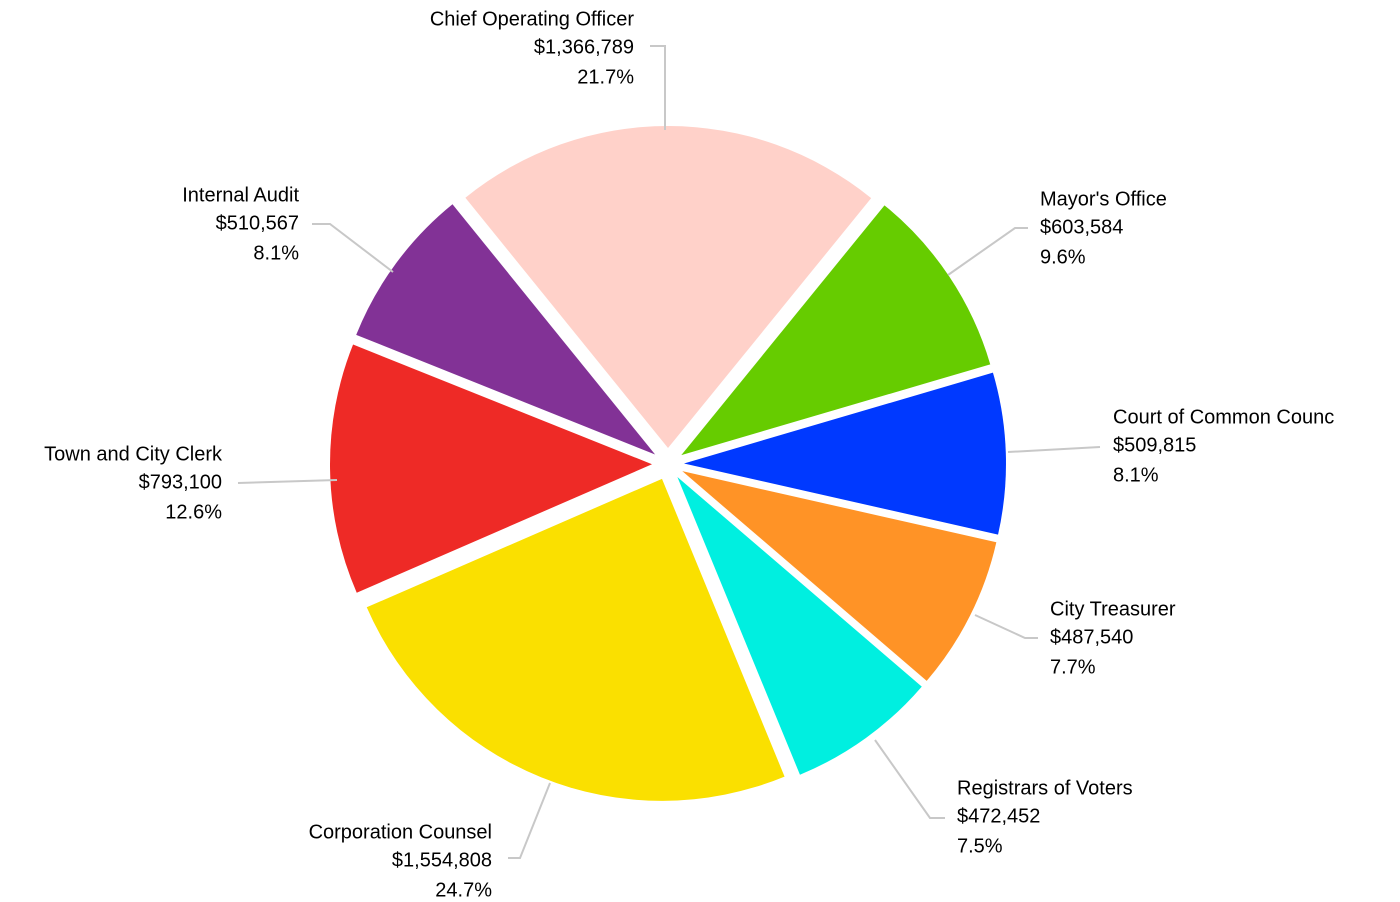 This screenshot has height=902, width=1400. What do you see at coordinates (1045, 788) in the screenshot?
I see `slice-label: Registrars of Voters` at bounding box center [1045, 788].